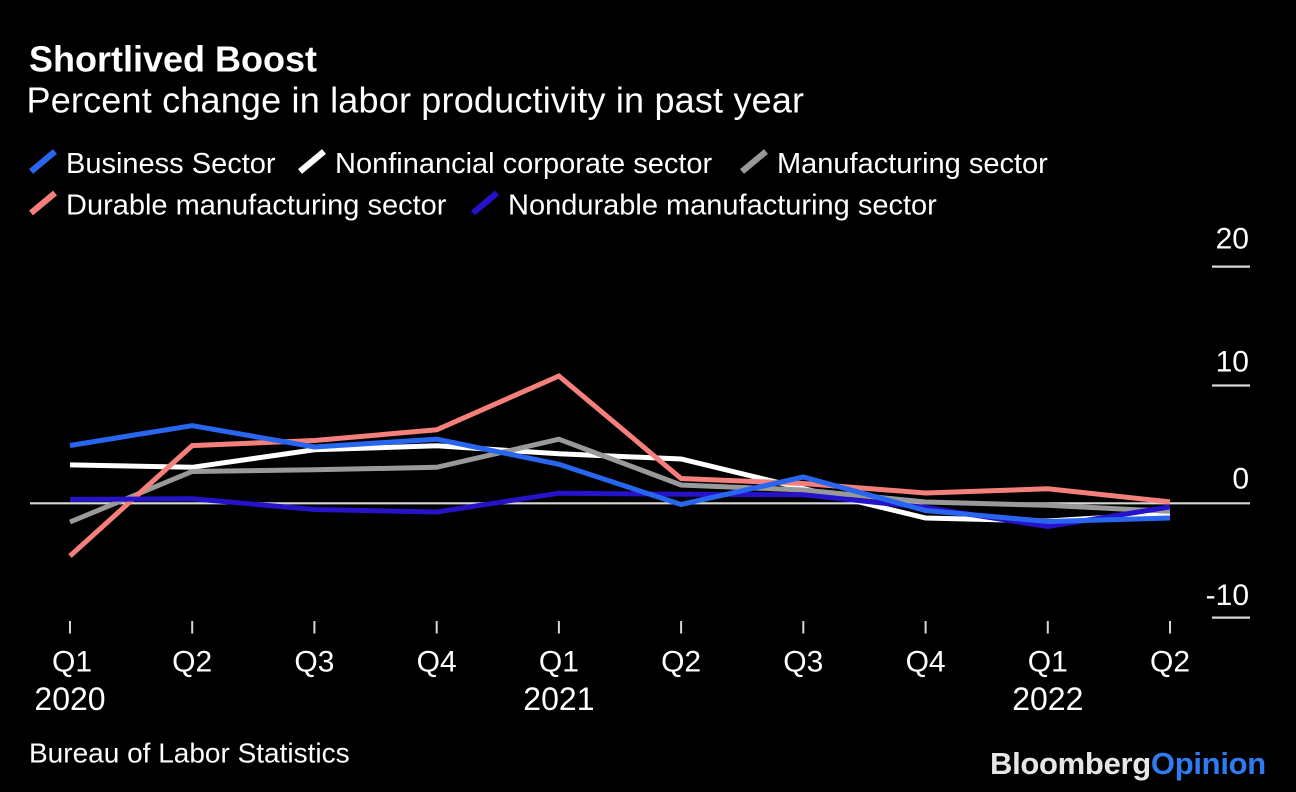  What do you see at coordinates (1227, 595) in the screenshot?
I see `svg-text: -10` at bounding box center [1227, 595].